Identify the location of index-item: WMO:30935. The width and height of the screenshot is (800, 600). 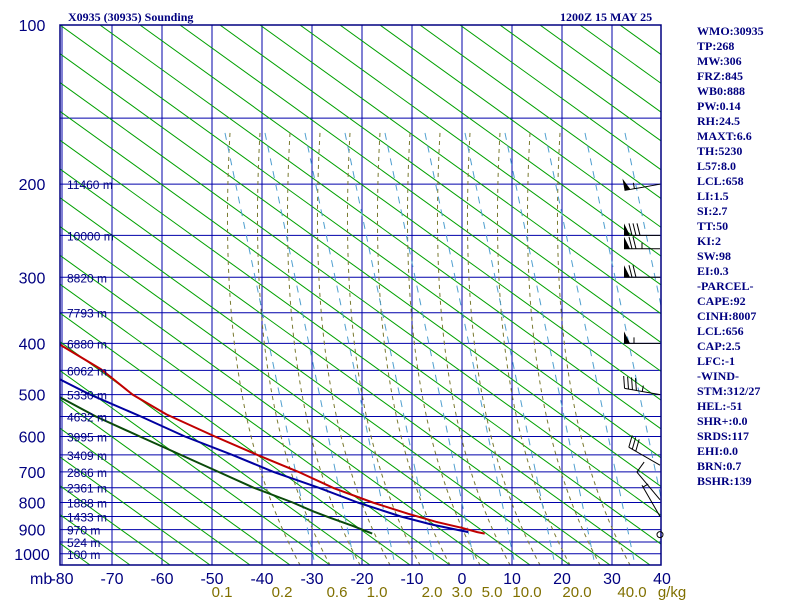
(730, 31).